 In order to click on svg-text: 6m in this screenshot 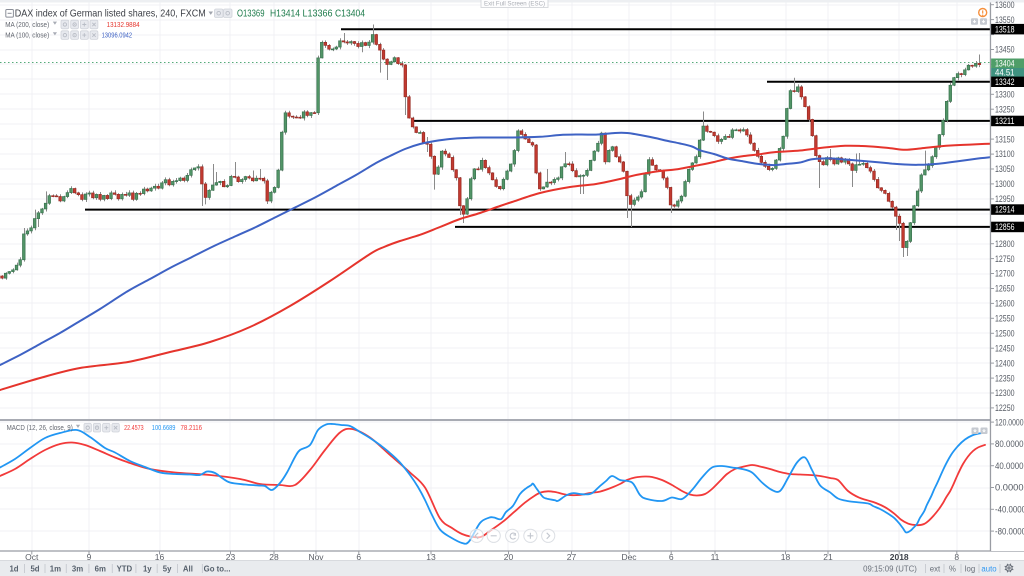, I will do `click(100, 569)`.